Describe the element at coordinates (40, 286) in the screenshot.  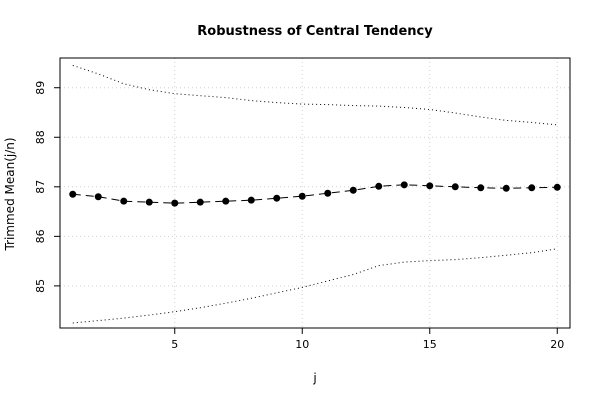
I see `y-tick-label: 85` at that location.